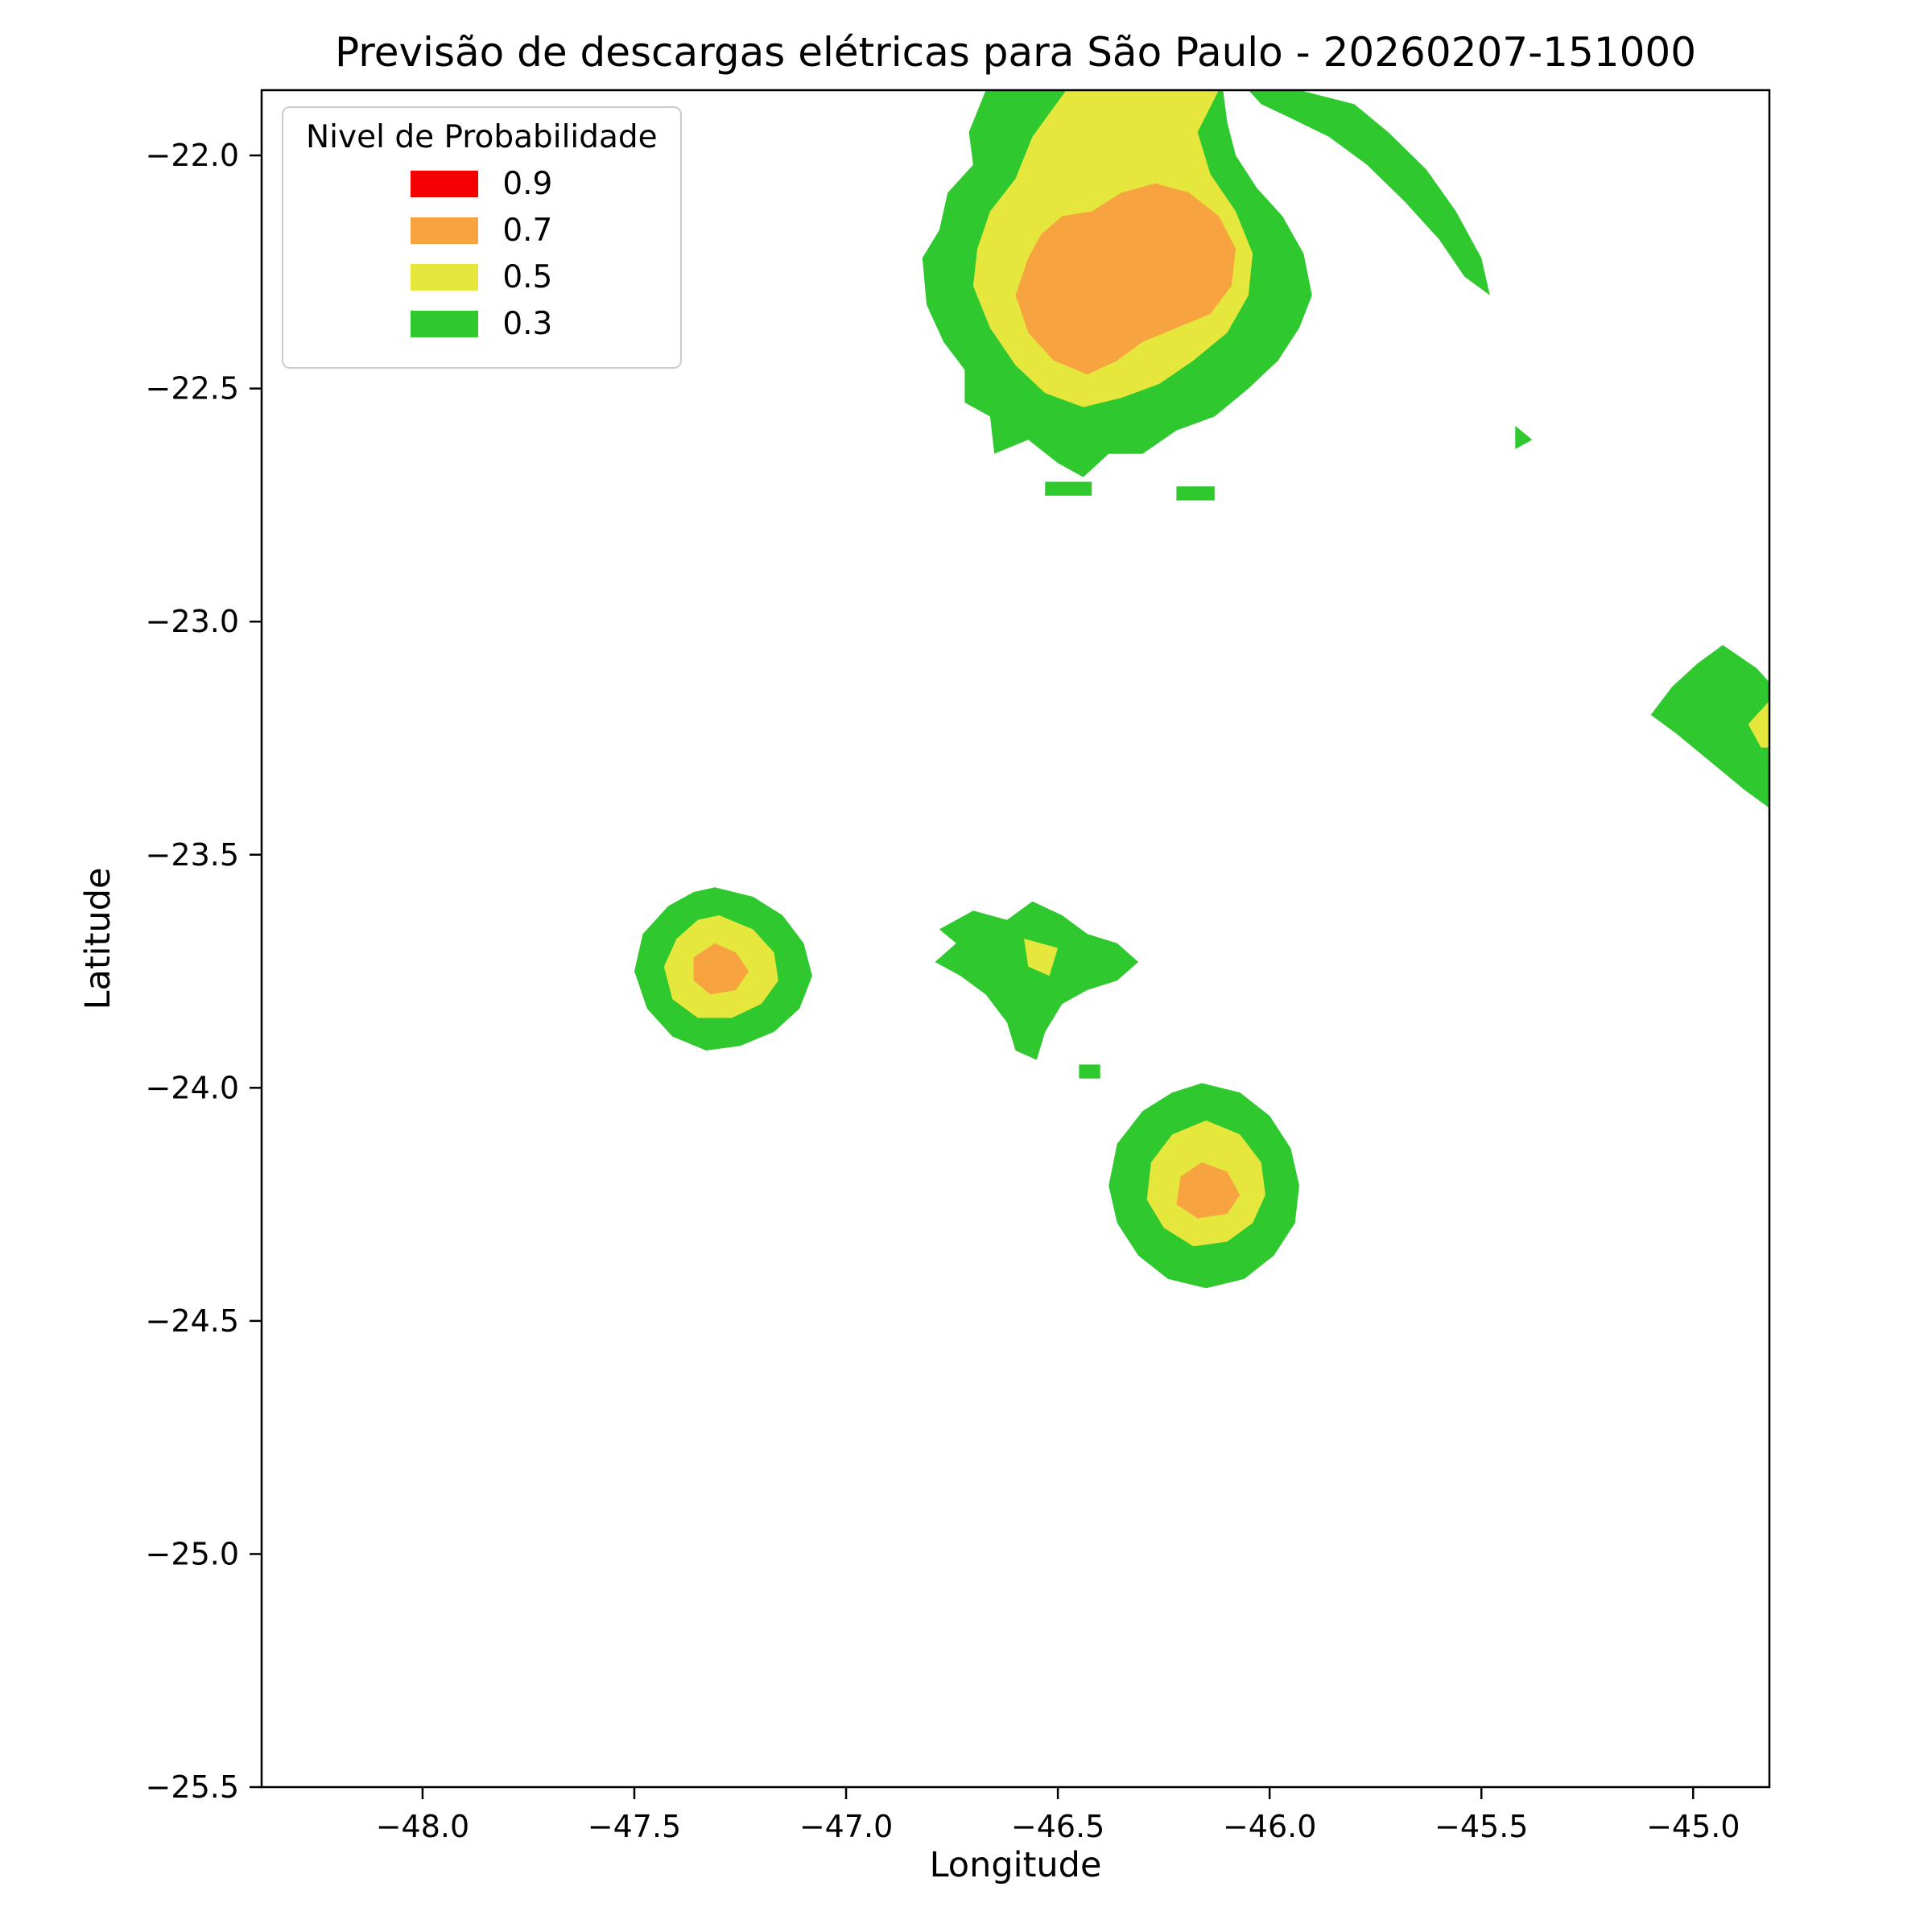 The height and width of the screenshot is (1932, 1932). I want to click on y-tick-label: −23.0, so click(192, 621).